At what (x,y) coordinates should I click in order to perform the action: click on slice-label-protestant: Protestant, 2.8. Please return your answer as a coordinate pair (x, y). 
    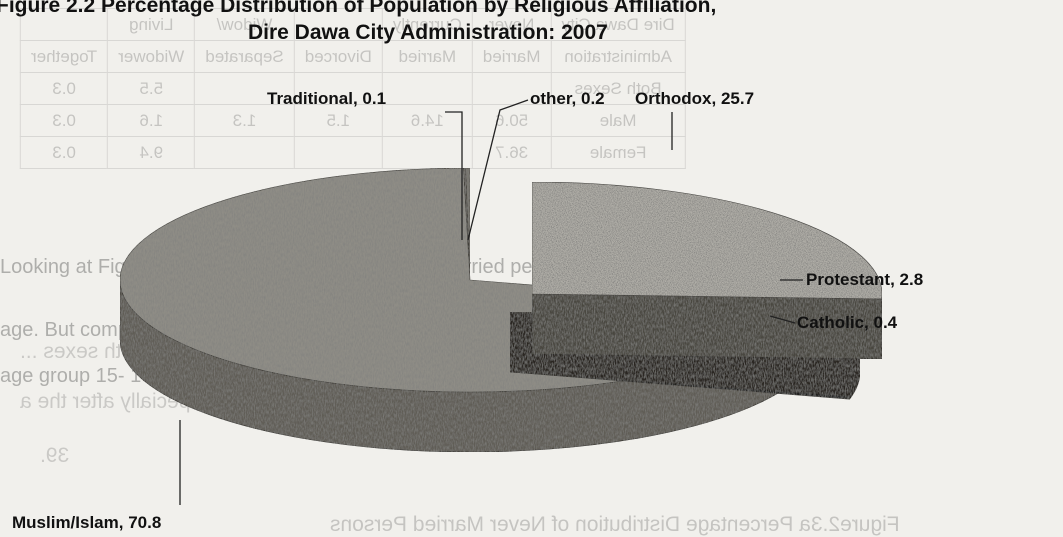
    Looking at the image, I should click on (851, 279).